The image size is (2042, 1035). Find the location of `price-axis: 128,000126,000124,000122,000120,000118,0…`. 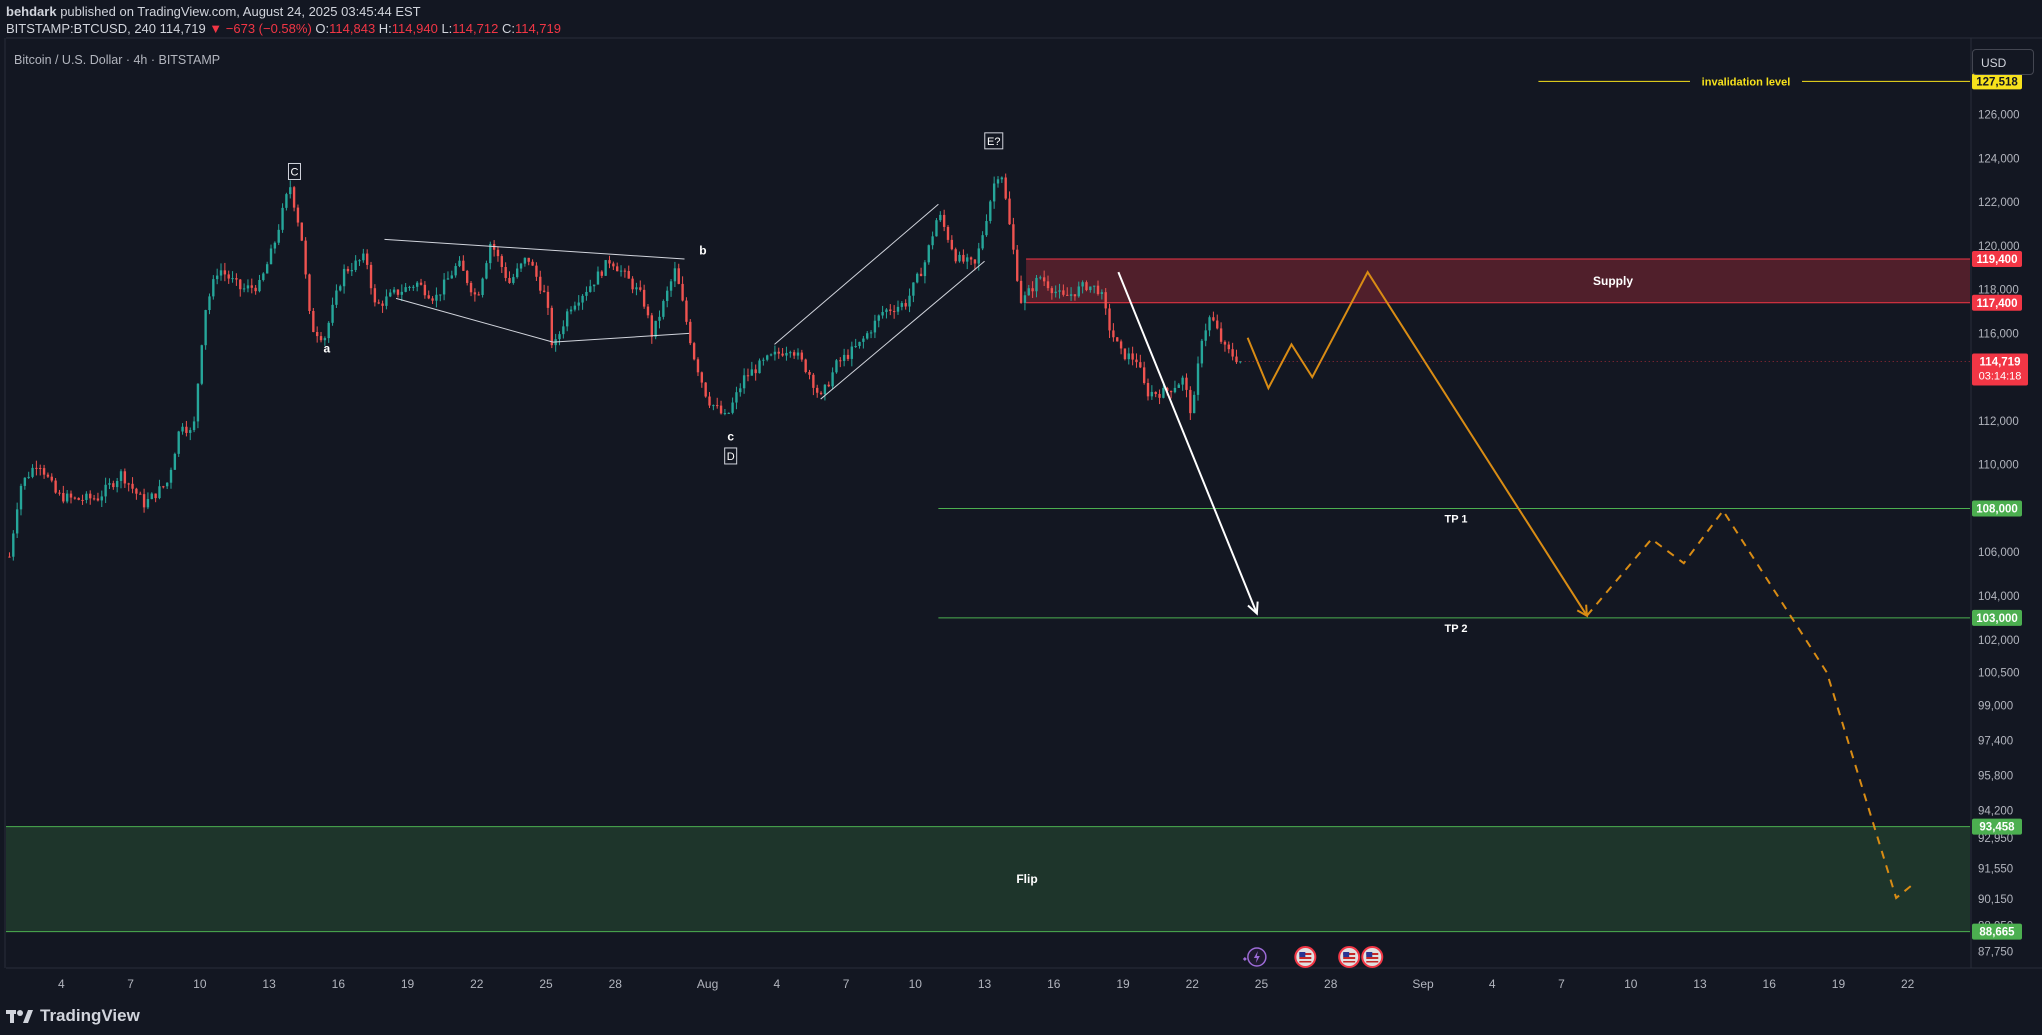

price-axis: 128,000126,000124,000122,000120,000118,0… is located at coordinates (2000, 512).